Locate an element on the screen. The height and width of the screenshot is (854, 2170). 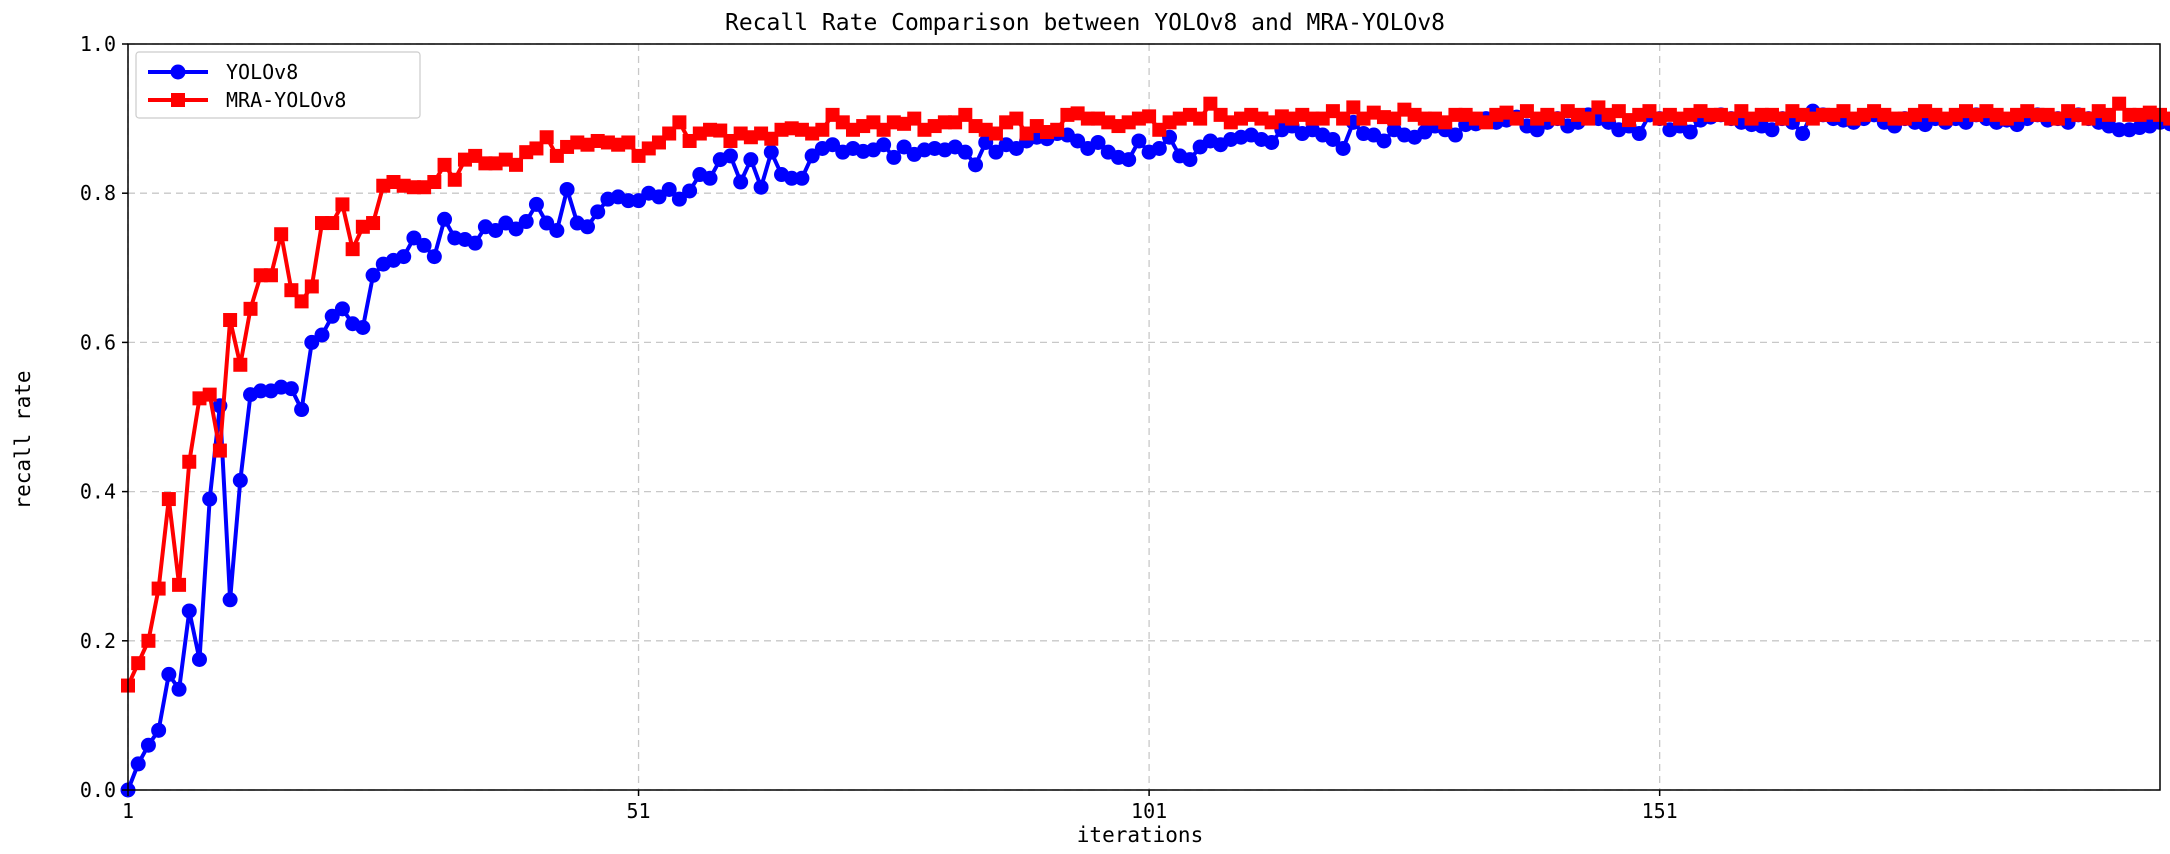
y-tick-label: 0.4 is located at coordinates (98, 492).